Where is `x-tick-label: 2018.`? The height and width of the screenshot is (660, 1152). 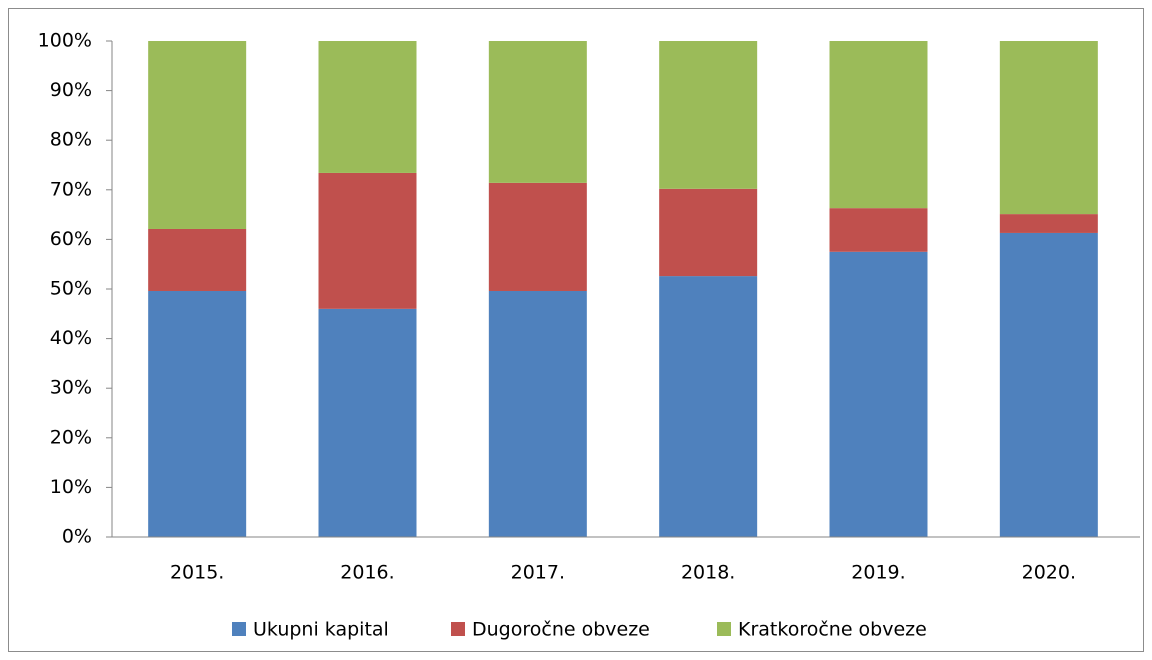
x-tick-label: 2018. is located at coordinates (708, 573).